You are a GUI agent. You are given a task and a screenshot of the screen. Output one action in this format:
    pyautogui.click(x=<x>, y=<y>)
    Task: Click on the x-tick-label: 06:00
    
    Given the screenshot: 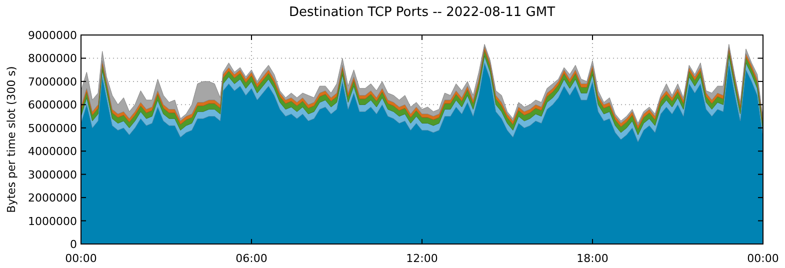 What is the action you would take?
    pyautogui.click(x=252, y=258)
    